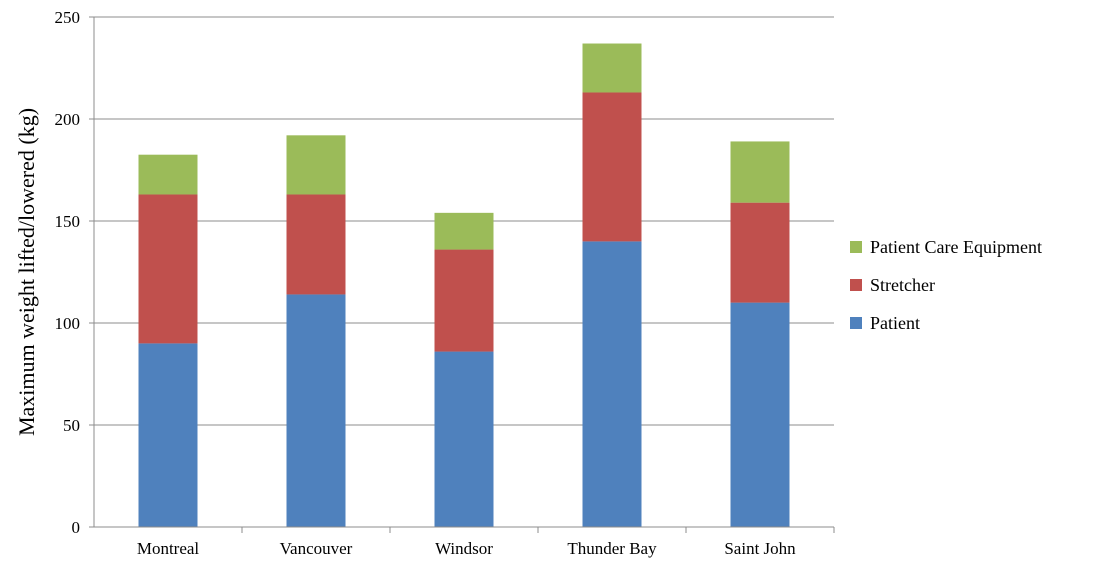 The height and width of the screenshot is (564, 1110). What do you see at coordinates (612, 68) in the screenshot?
I see `bar-patient-care-equipment-thunder-bay` at bounding box center [612, 68].